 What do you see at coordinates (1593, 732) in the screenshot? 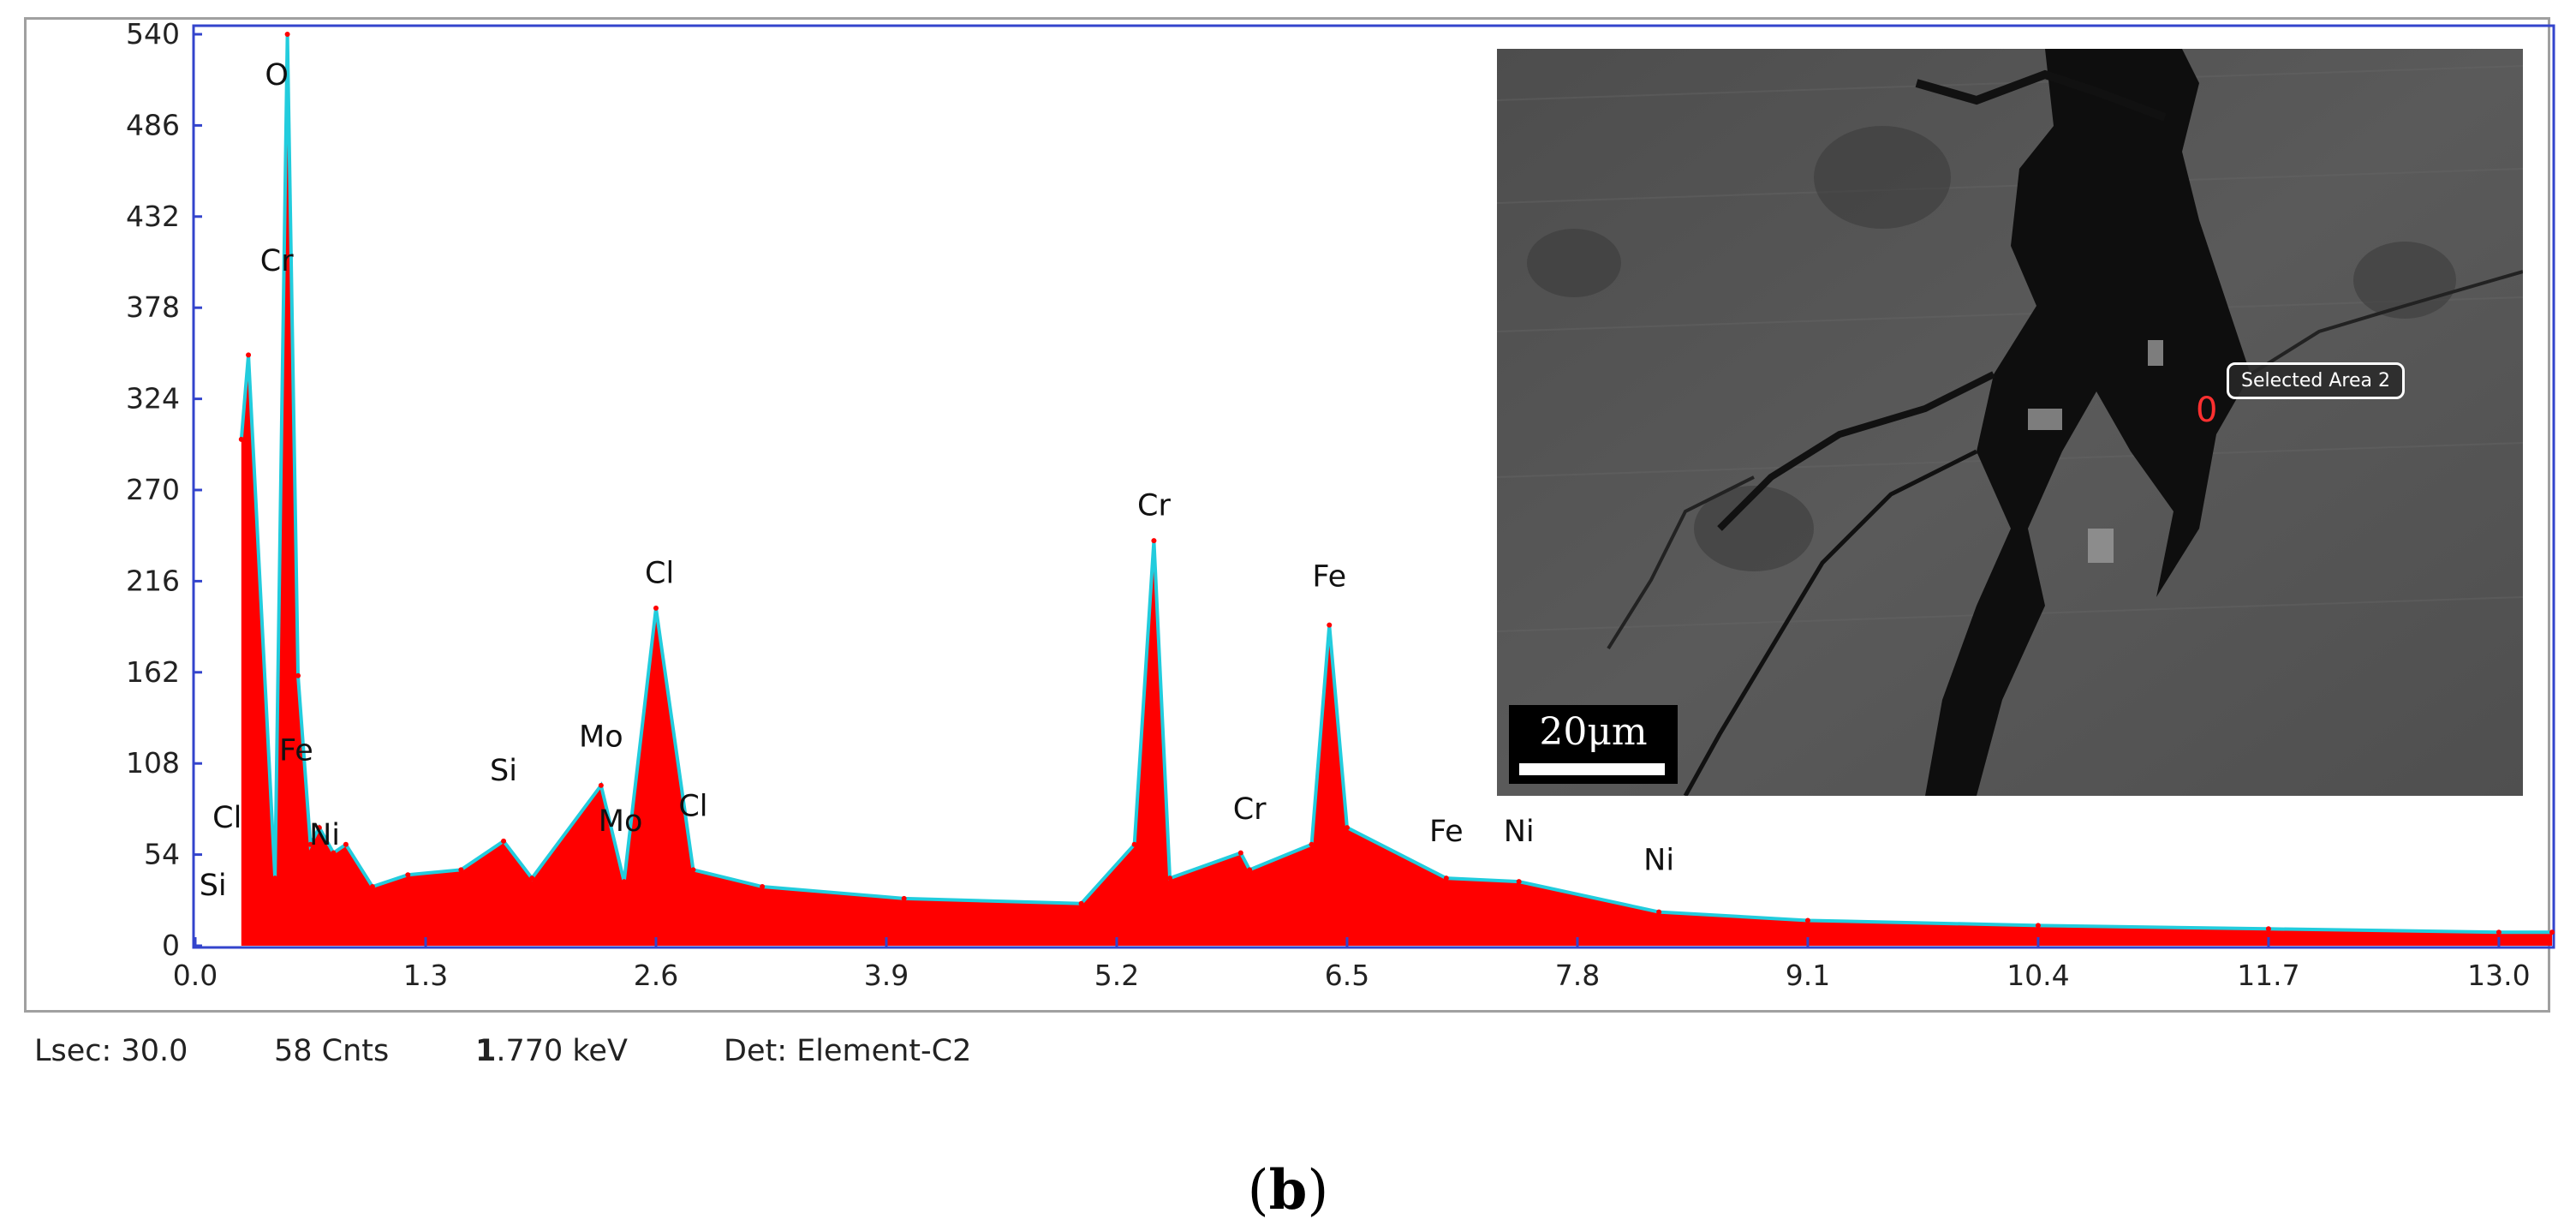
I see `scale-bar-label: 20μm` at bounding box center [1593, 732].